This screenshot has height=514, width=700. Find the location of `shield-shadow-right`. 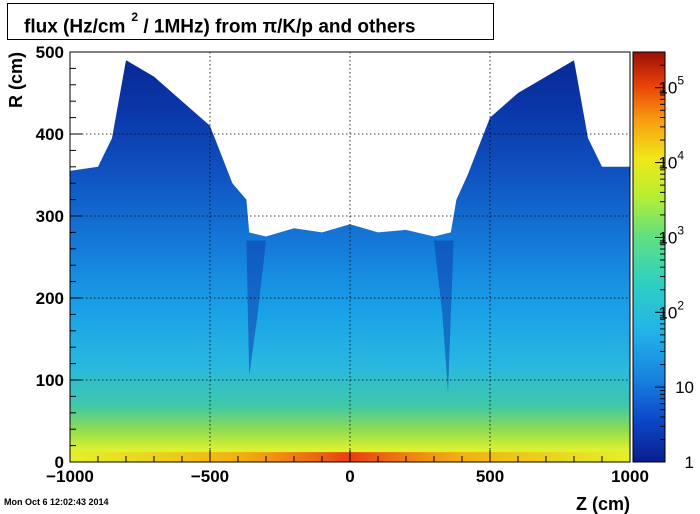

shield-shadow-right is located at coordinates (444, 316).